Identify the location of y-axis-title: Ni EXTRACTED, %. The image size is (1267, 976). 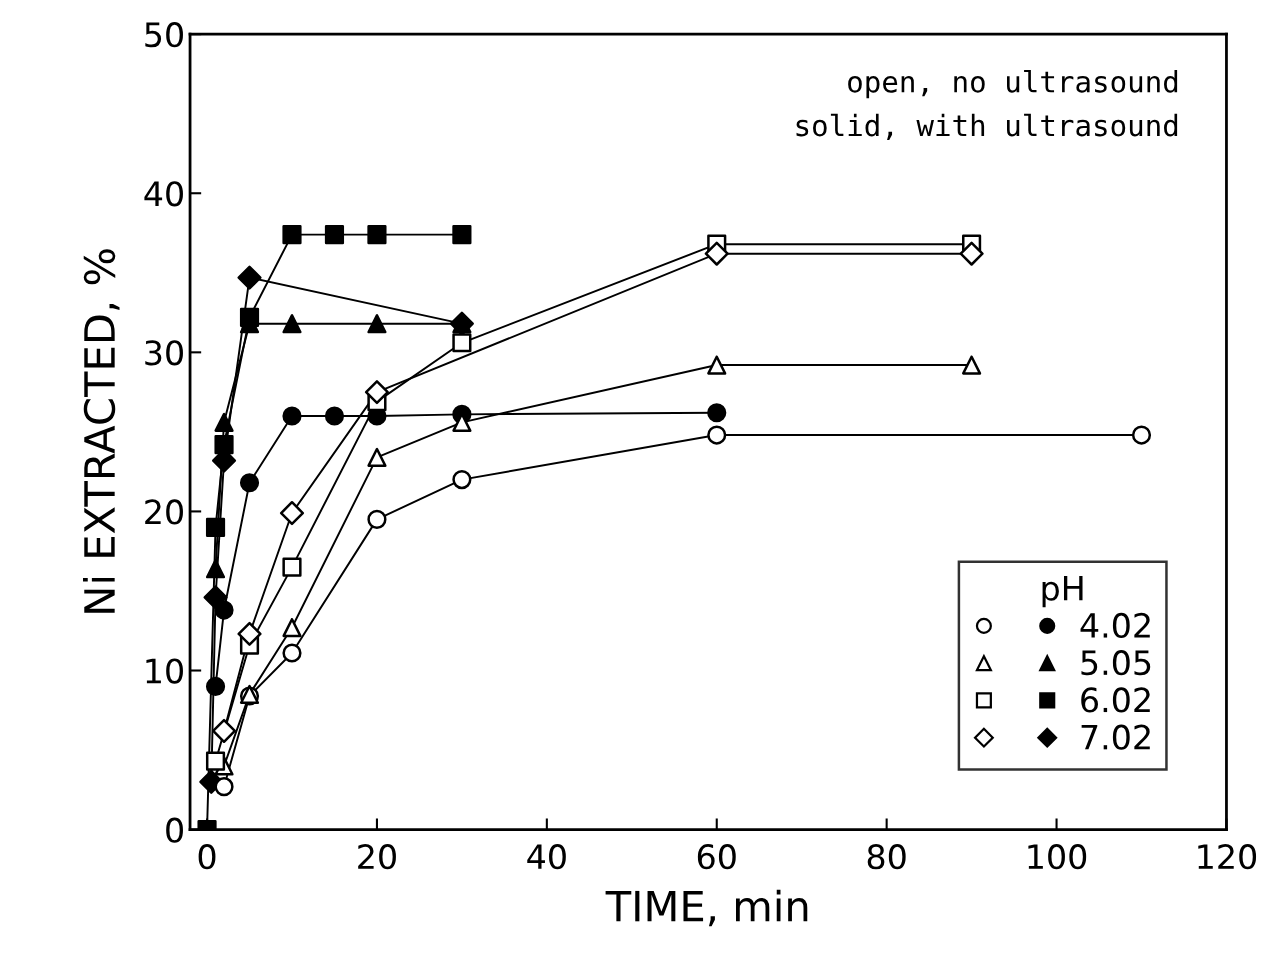
(101, 431).